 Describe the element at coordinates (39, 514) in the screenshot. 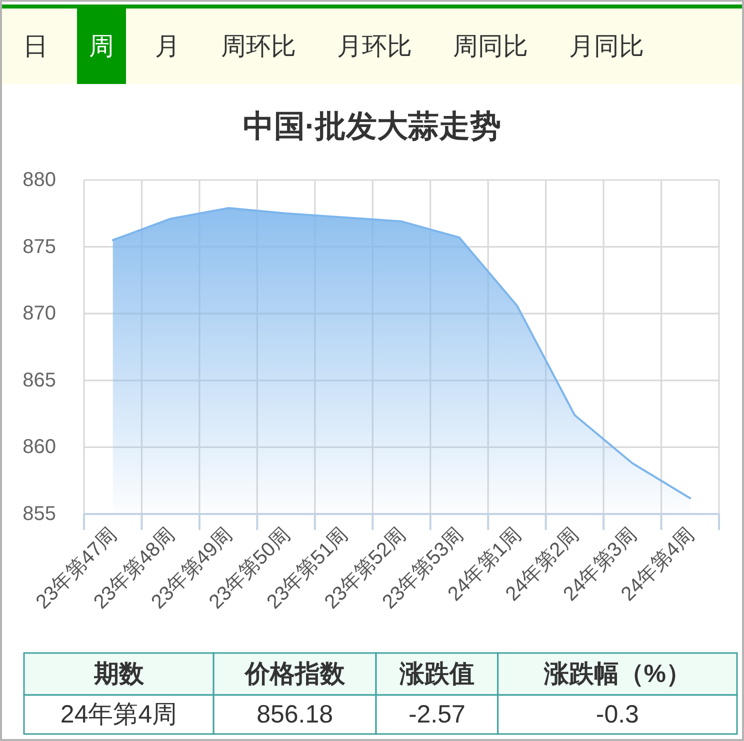

I see `y-tick-label: 855` at that location.